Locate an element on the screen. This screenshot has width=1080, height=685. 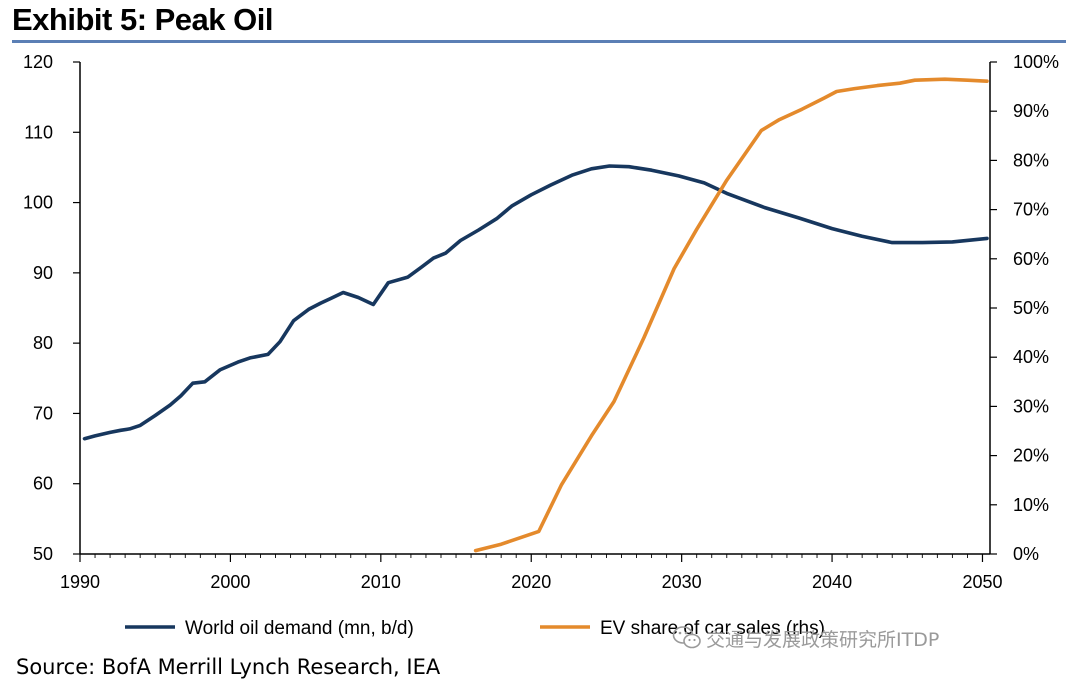
x-tick-label: 2010 is located at coordinates (381, 582).